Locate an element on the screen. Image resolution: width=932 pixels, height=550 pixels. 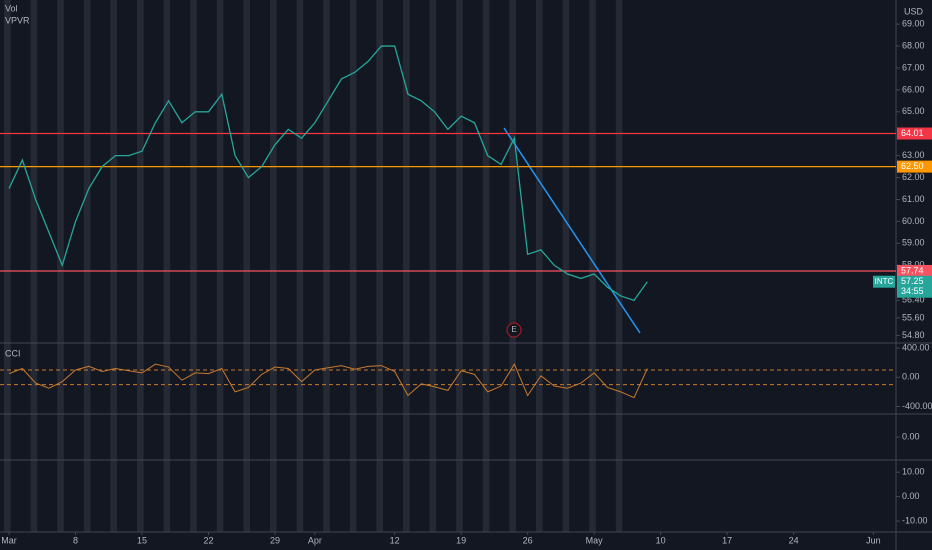
symbol-tag is located at coordinates (884, 281).